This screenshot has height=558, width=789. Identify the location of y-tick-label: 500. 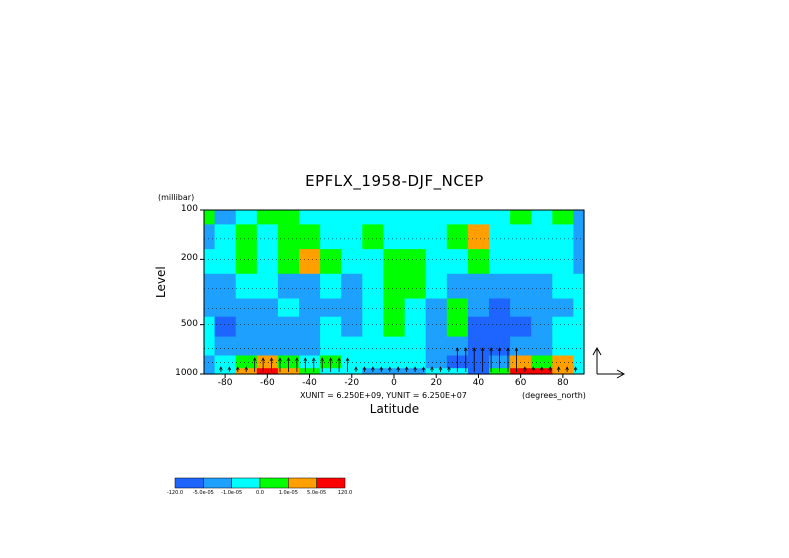
(189, 323).